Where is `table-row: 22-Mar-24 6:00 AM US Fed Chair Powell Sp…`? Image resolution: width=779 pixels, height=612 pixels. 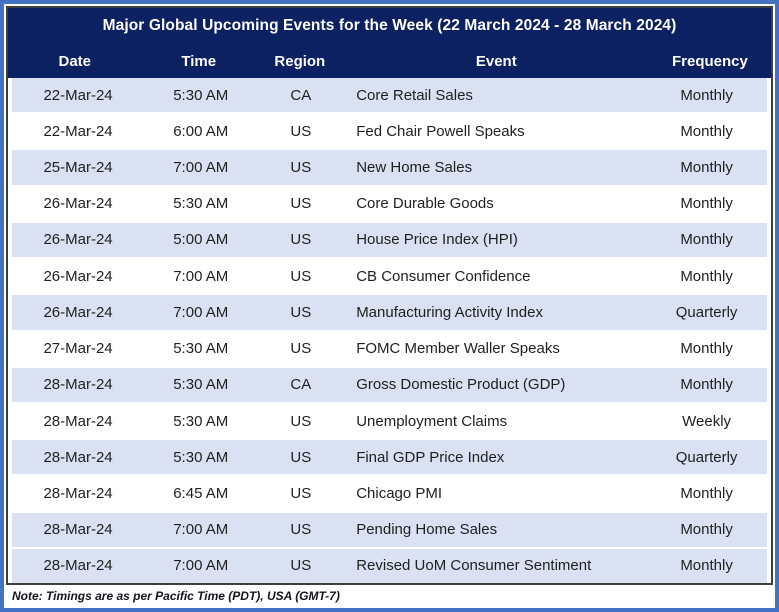
table-row: 22-Mar-24 6:00 AM US Fed Chair Powell Sp… is located at coordinates (389, 132).